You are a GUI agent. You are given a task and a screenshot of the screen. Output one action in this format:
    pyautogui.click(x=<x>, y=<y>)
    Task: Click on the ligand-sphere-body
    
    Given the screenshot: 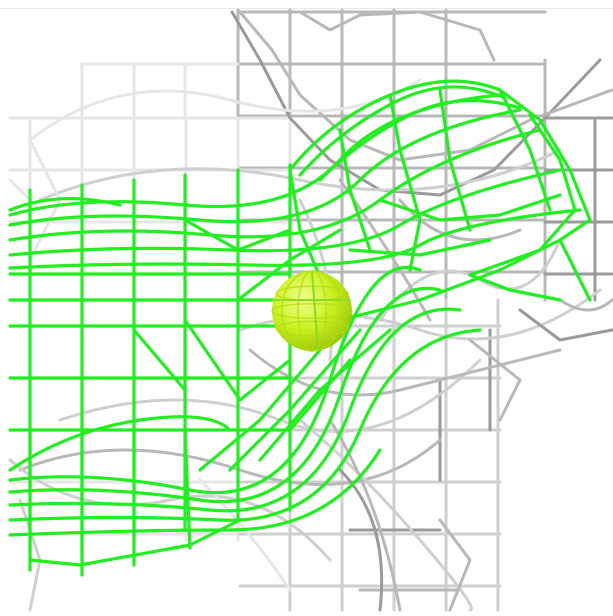 What is the action you would take?
    pyautogui.click(x=312, y=311)
    